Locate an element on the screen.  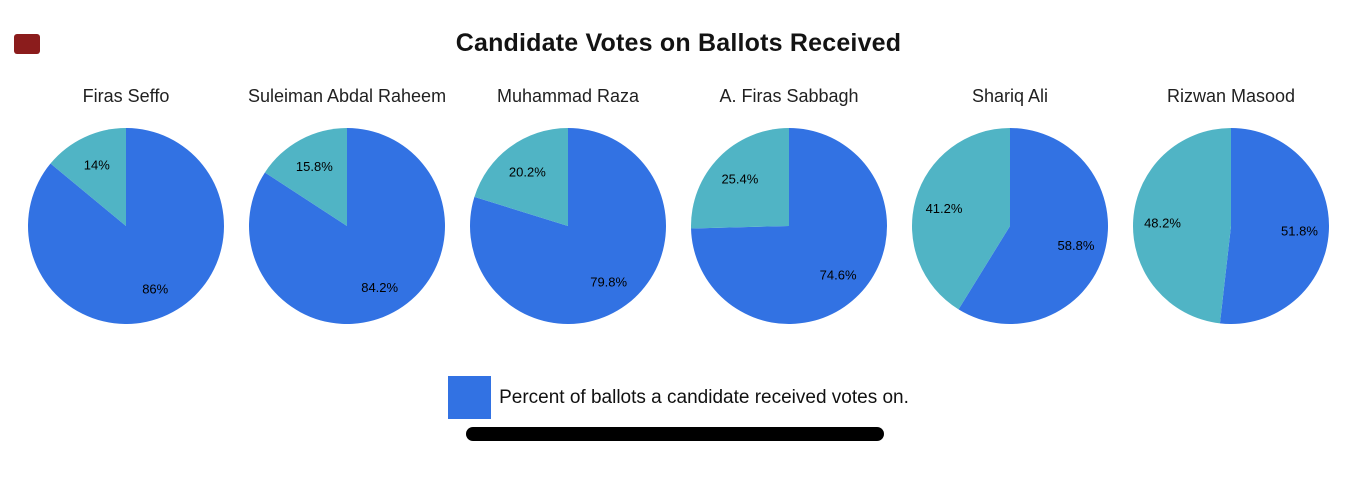
pie-chart-firas-seffo: Firas Seffo 86% 14% is located at coordinates (126, 204).